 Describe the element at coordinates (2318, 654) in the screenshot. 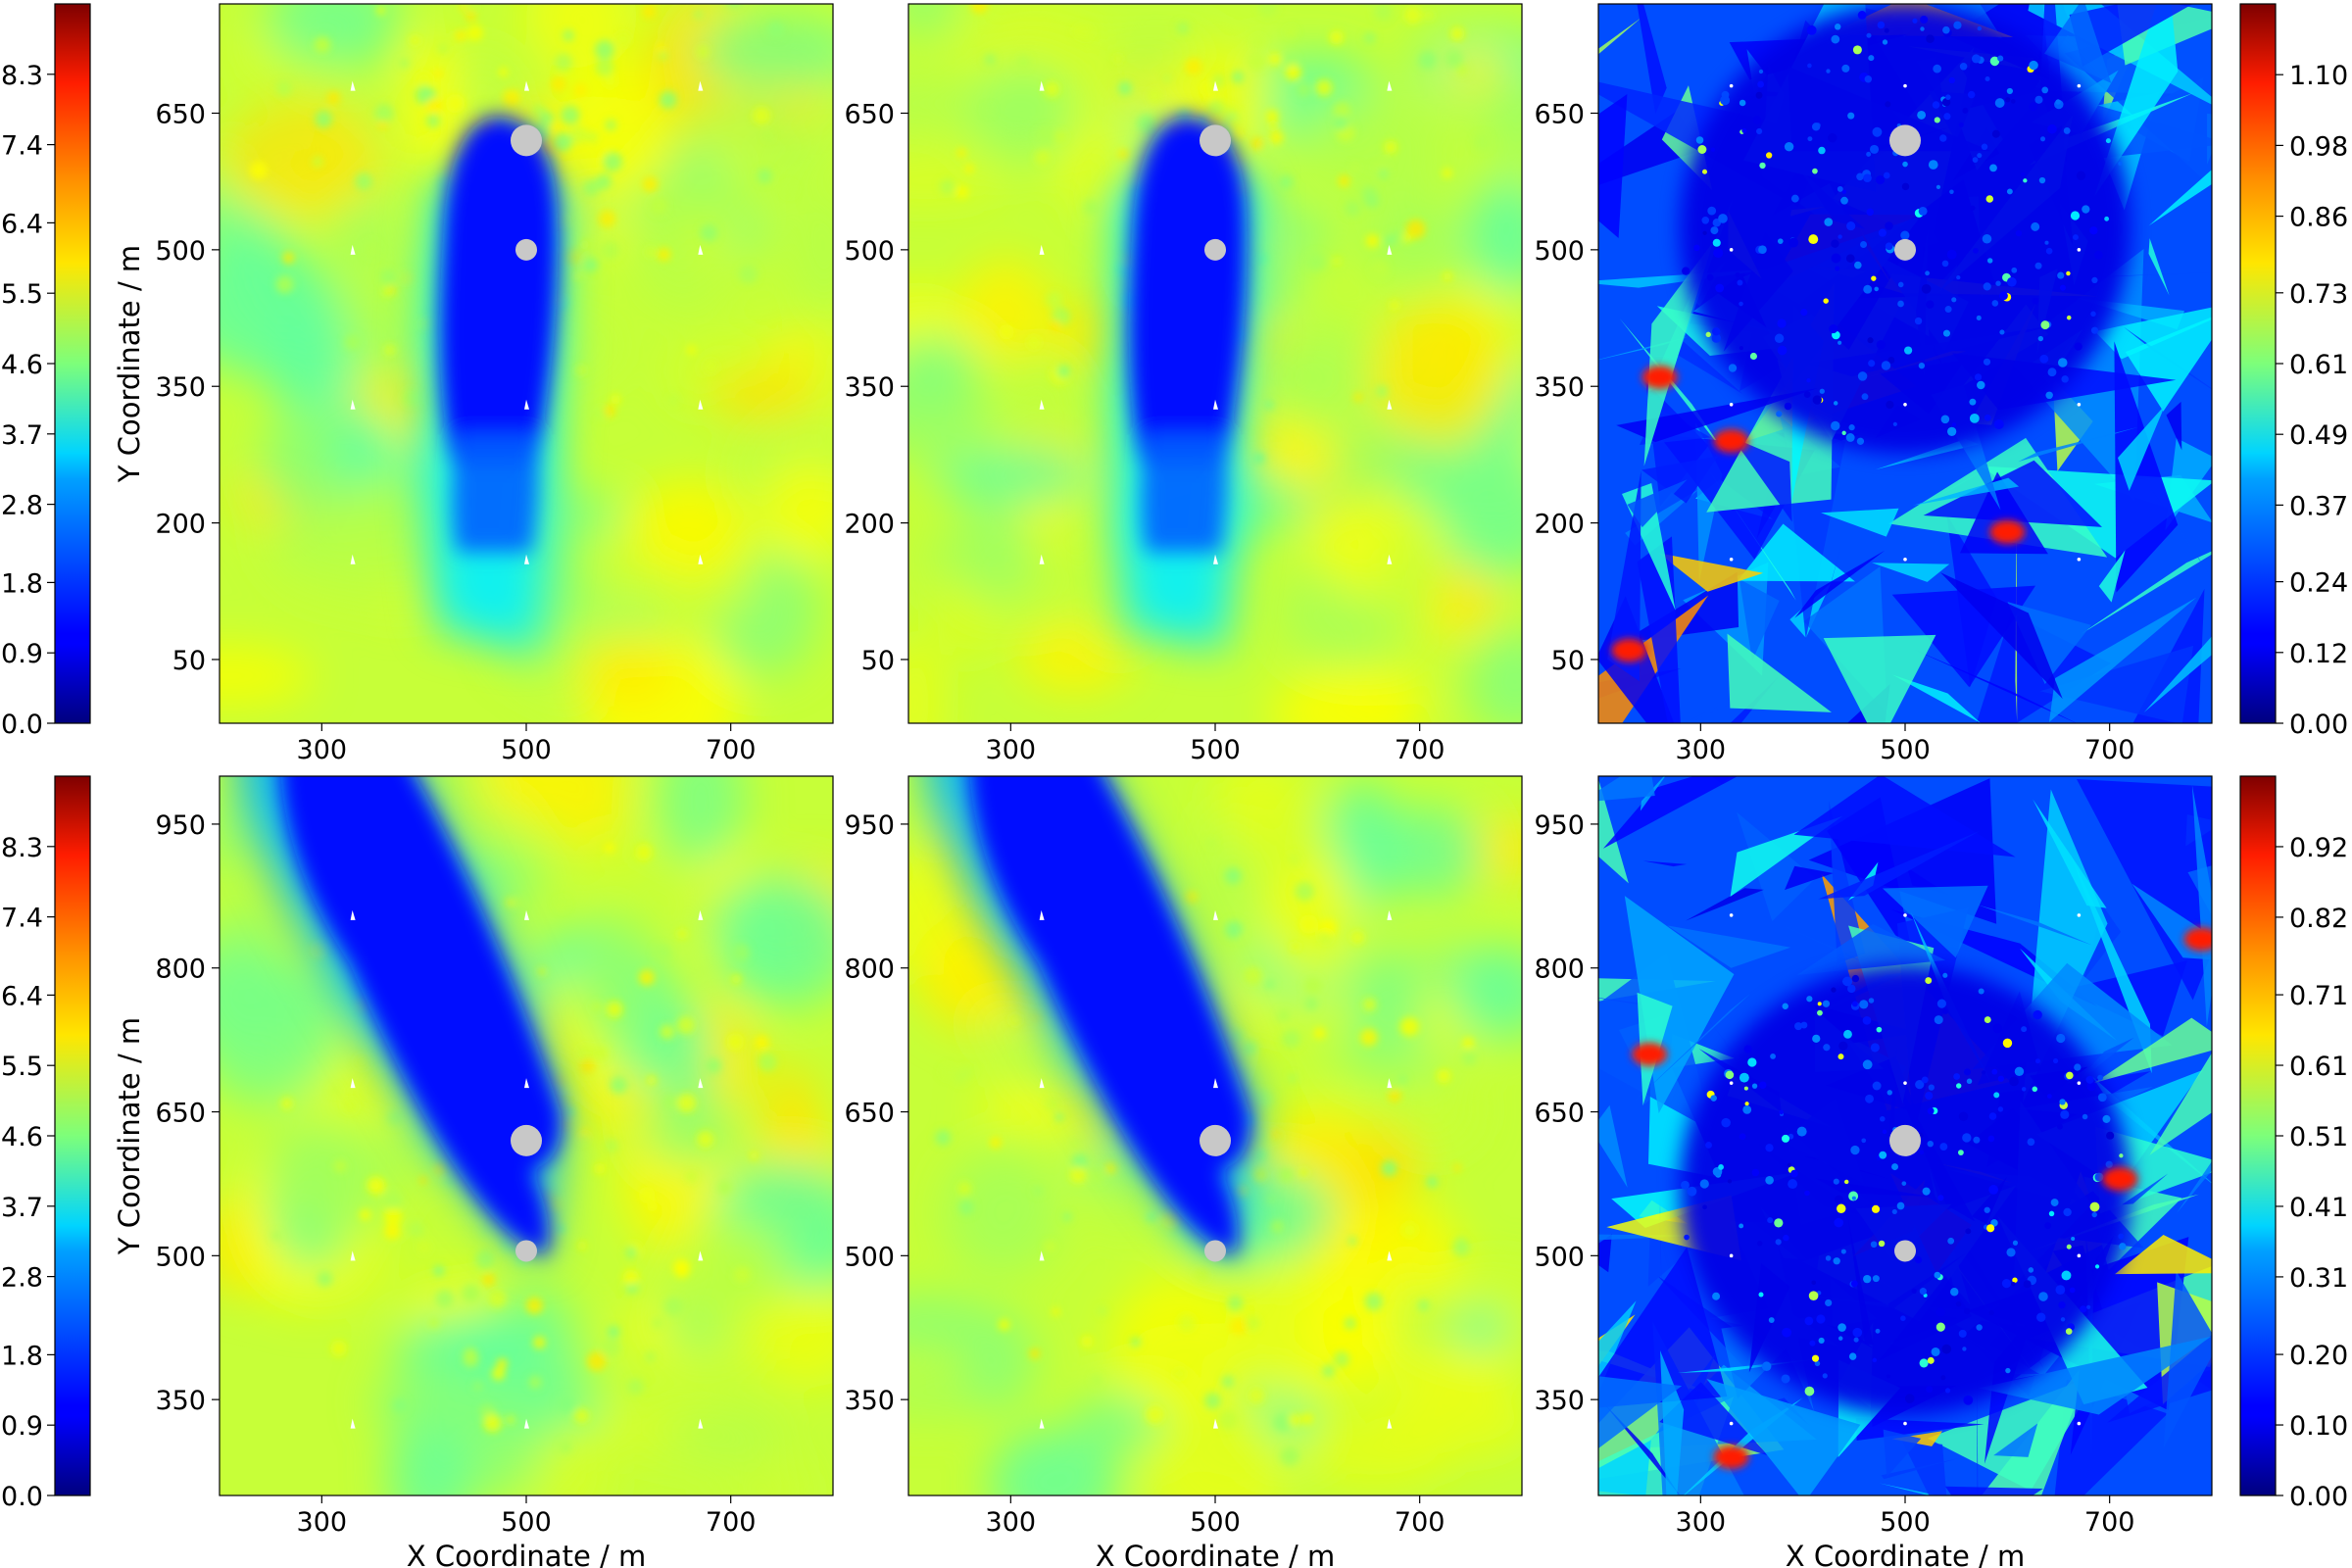

I see `colorbar-tick-label: 0.12` at that location.